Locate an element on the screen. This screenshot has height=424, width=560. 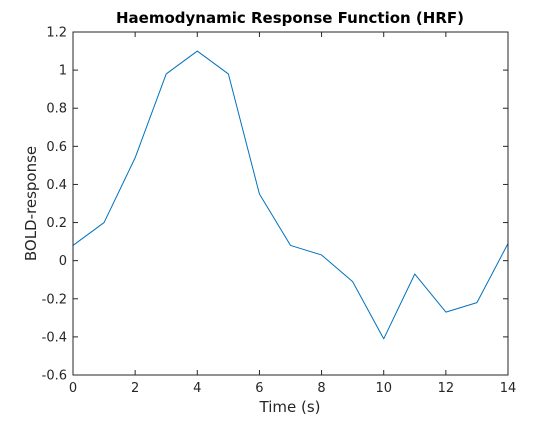
x-tick-label: 0 is located at coordinates (73, 388).